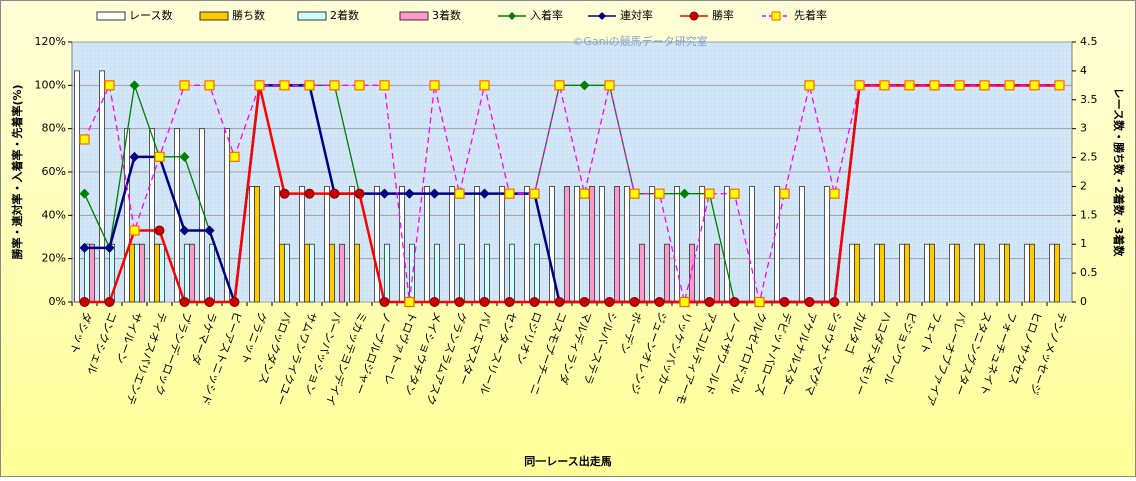  I want to click on x-axis-title: 同一レース出走馬, so click(567, 461).